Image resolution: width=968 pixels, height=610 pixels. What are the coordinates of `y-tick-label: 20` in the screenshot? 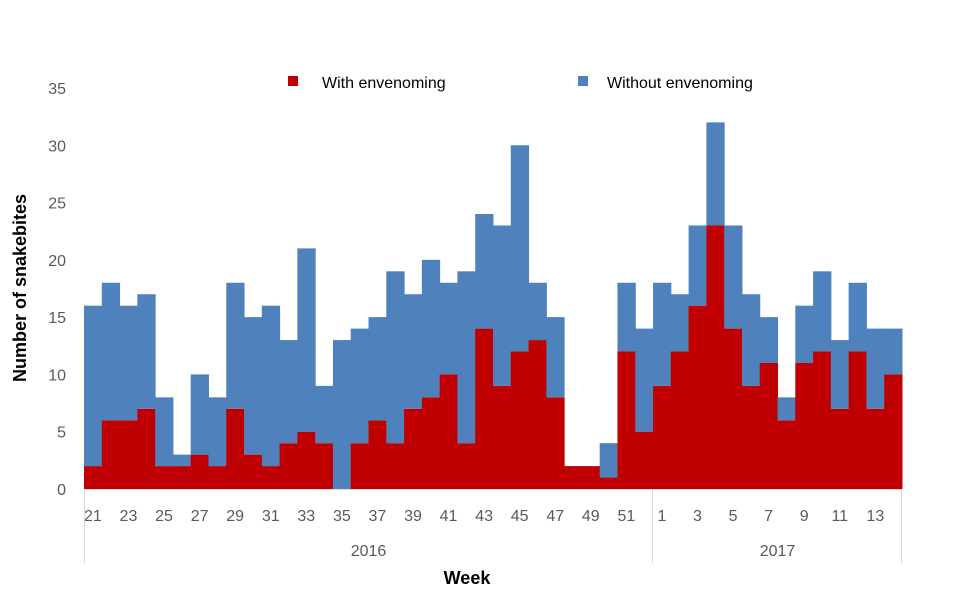 It's located at (57, 261).